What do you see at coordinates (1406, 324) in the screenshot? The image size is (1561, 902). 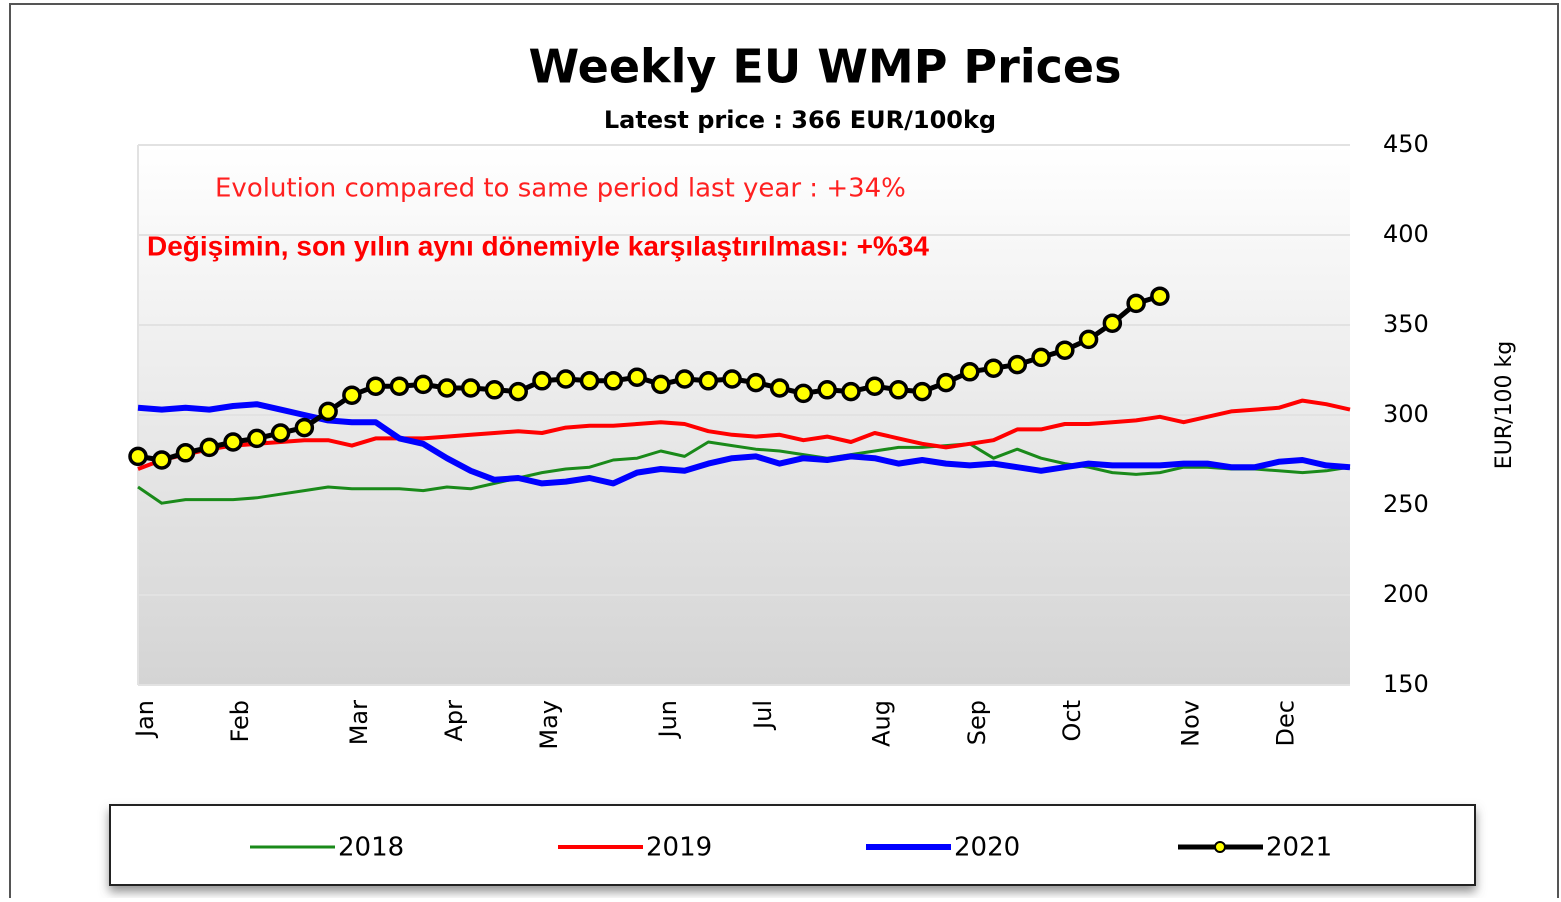 I see `y-tick-label: 350` at bounding box center [1406, 324].